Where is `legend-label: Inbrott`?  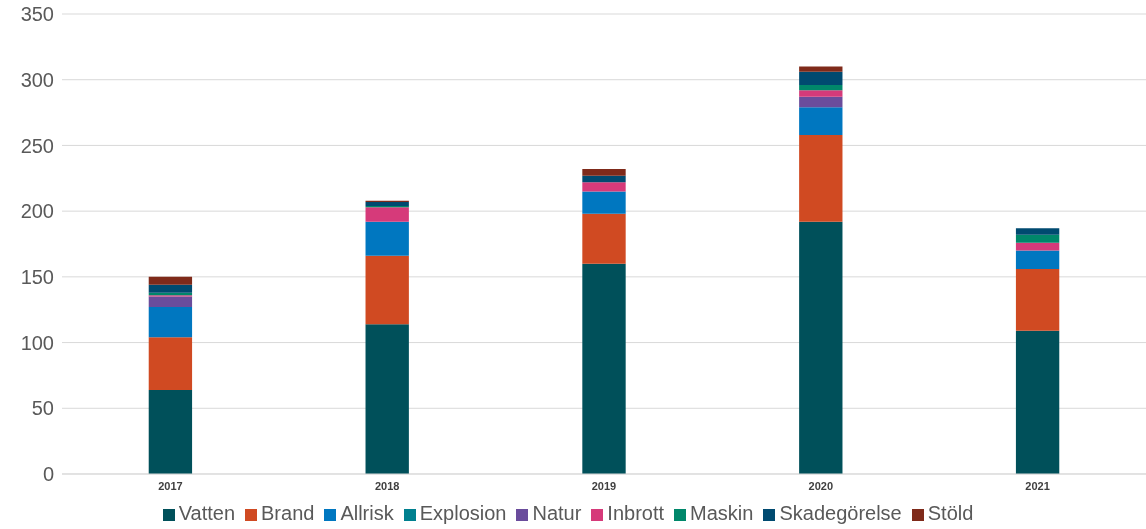 legend-label: Inbrott is located at coordinates (636, 513).